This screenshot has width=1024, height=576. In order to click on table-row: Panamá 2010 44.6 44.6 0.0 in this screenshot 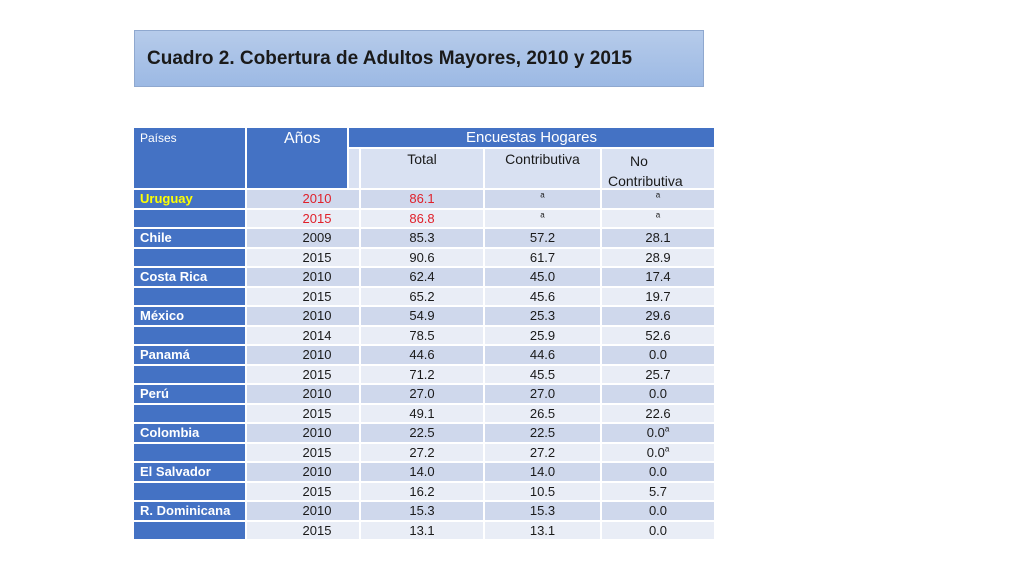, I will do `click(425, 356)`.